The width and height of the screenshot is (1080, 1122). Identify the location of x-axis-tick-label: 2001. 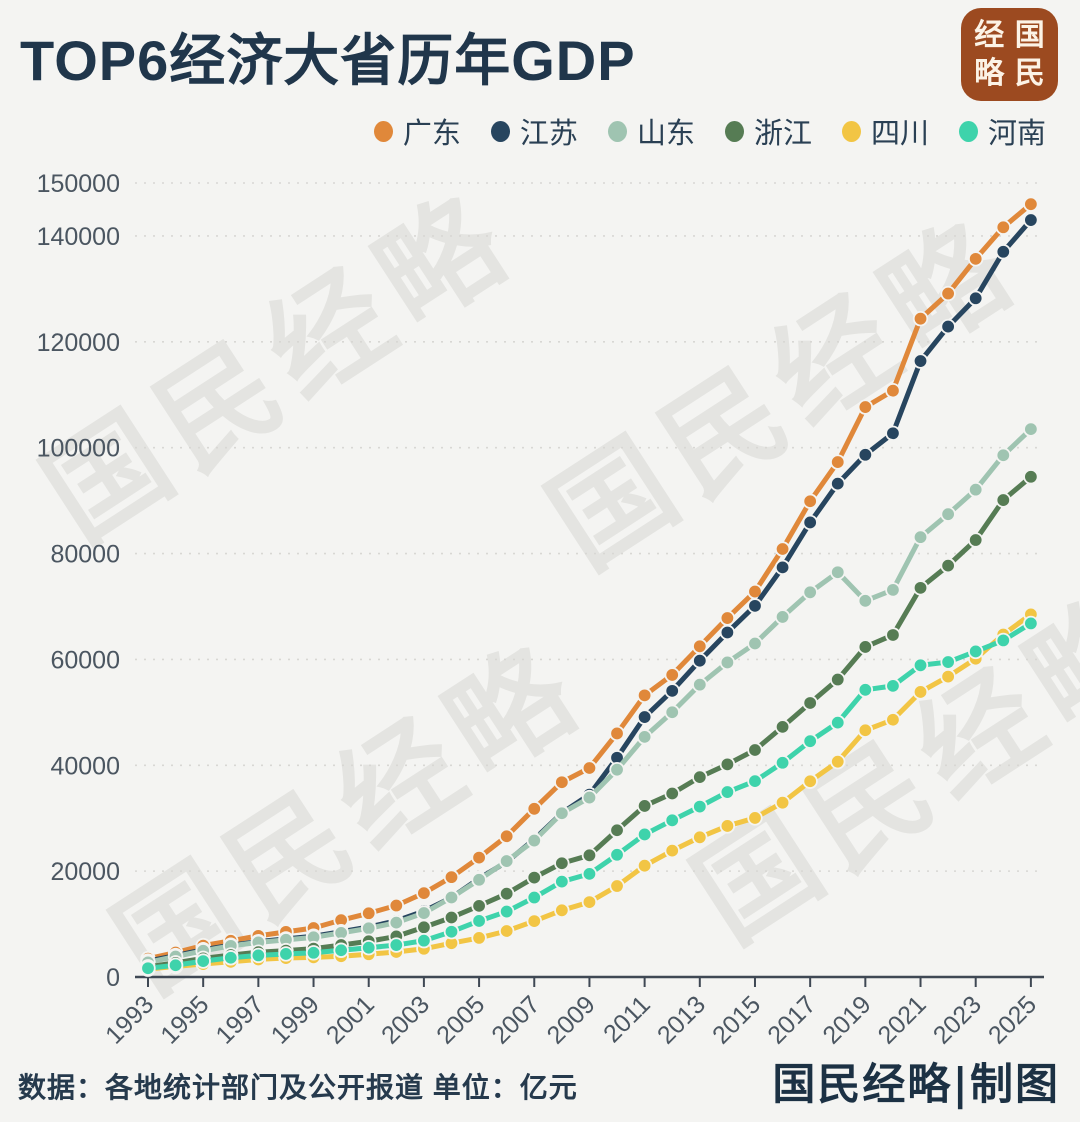
(350, 1019).